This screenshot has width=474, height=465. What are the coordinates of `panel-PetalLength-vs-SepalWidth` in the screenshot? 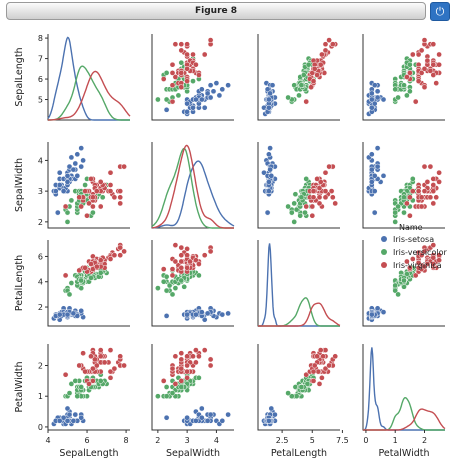 It's located at (192, 283).